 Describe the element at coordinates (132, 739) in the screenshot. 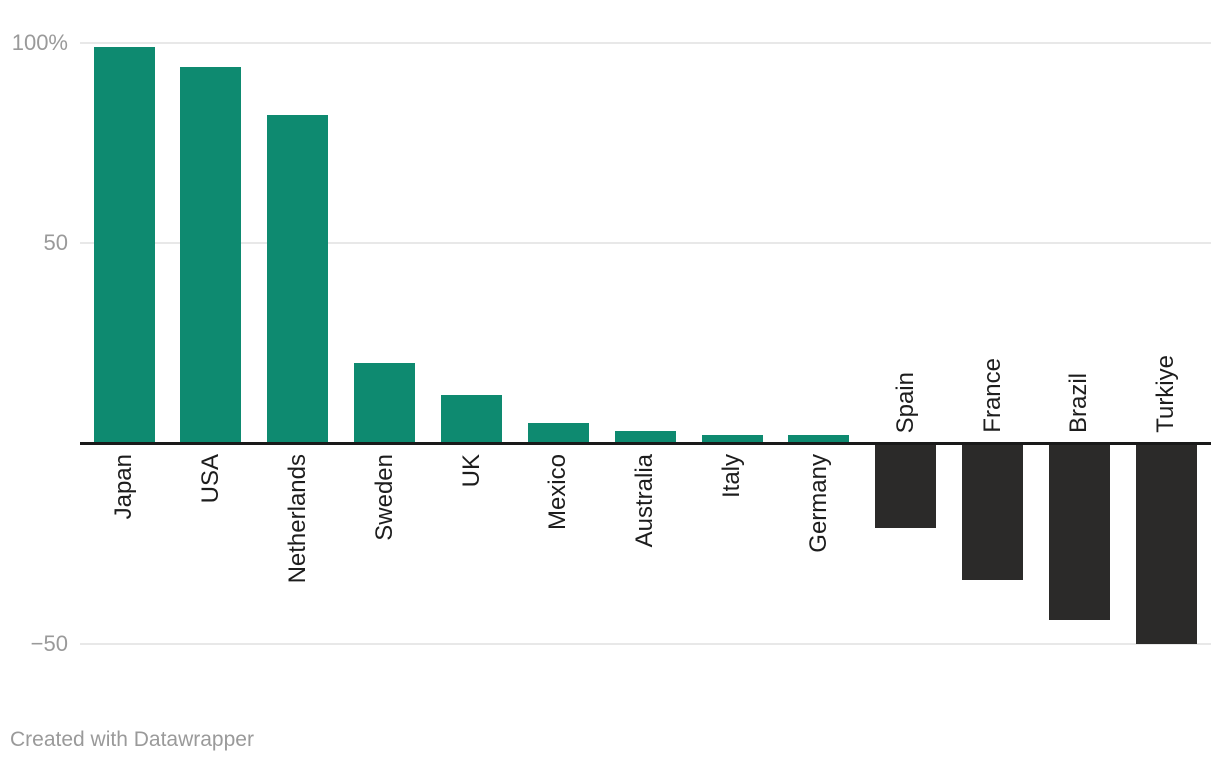

I see `datawrapper-credit-link: Created with Datawrapper` at that location.